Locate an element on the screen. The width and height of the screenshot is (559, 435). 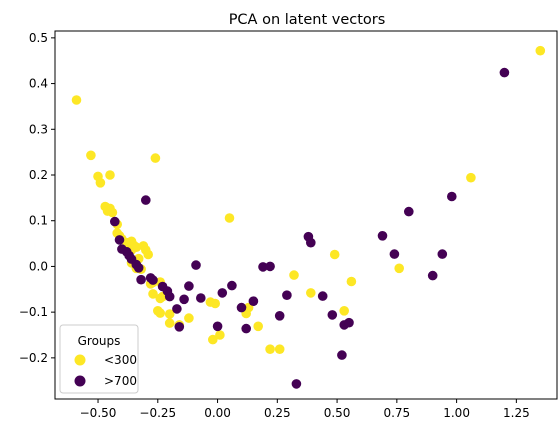
legend-title: Groups is located at coordinates (99, 341).